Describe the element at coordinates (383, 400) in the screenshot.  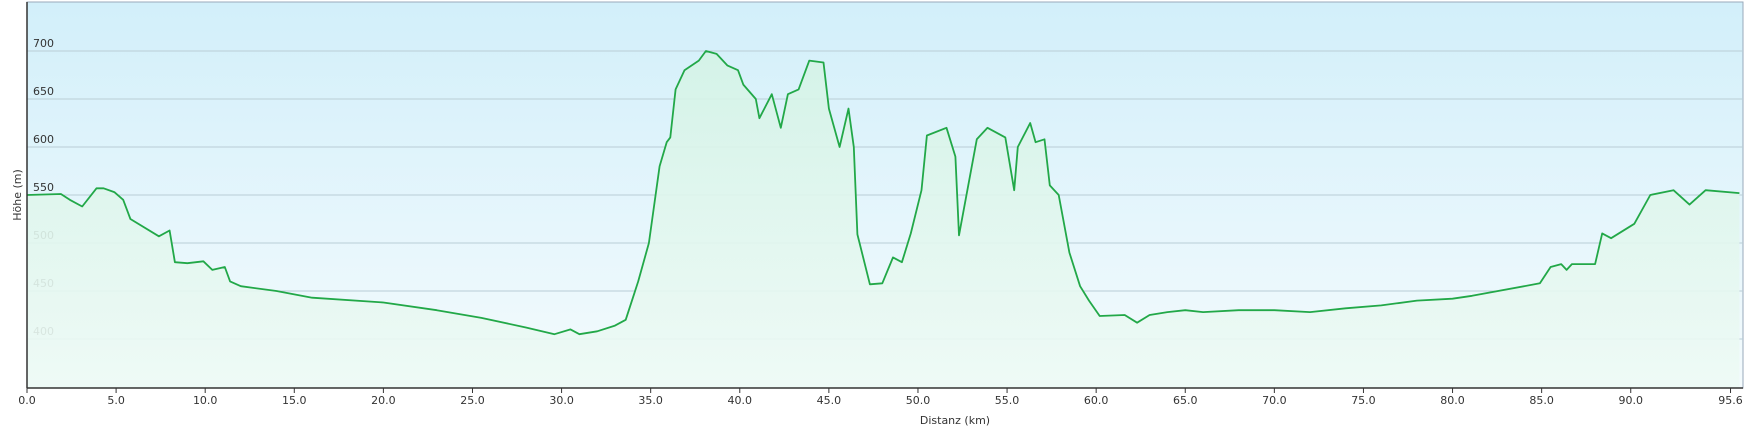
I see `x-tick-label: 20.0` at that location.